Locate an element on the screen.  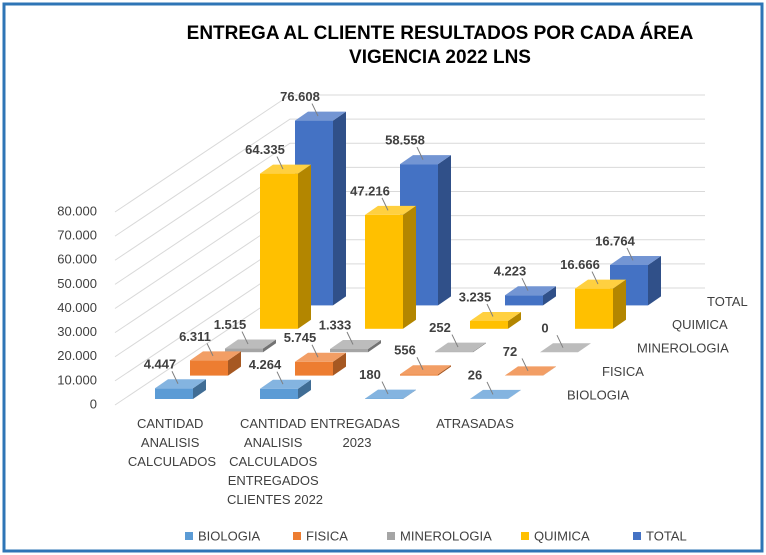
legend-label: QUIMICA is located at coordinates (562, 535).